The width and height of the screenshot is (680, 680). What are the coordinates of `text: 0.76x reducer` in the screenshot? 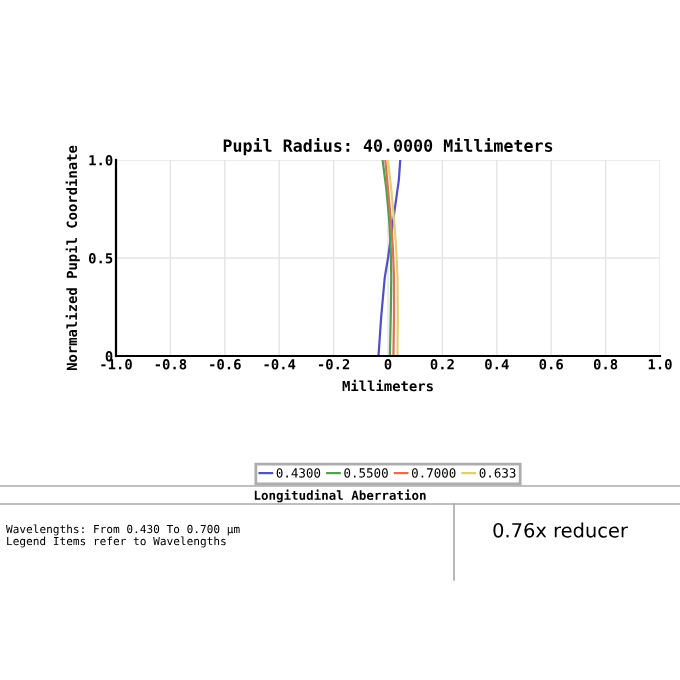 It's located at (560, 530).